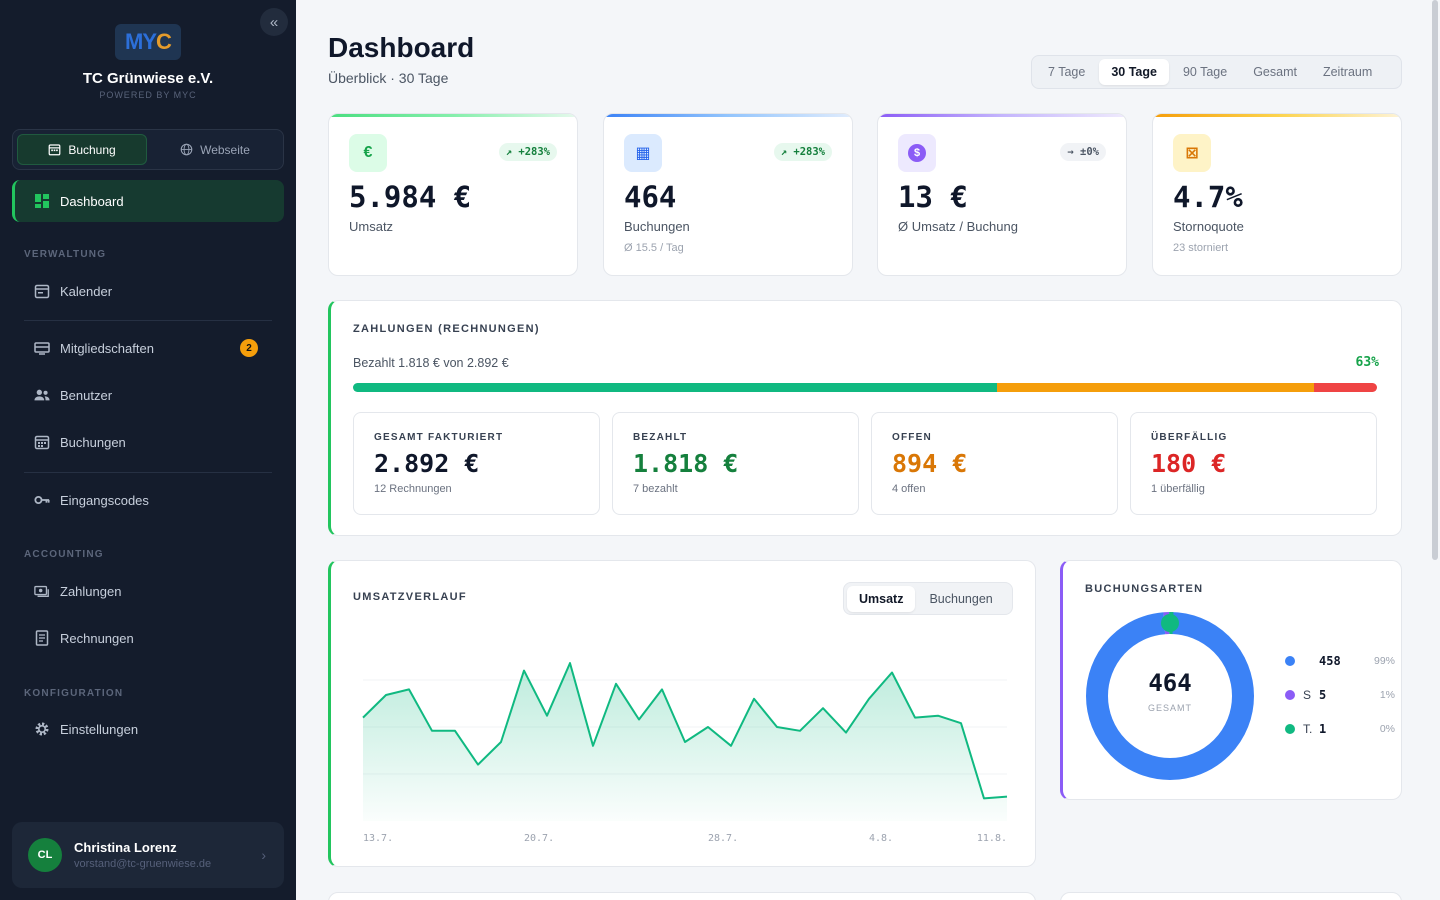  What do you see at coordinates (1275, 72) in the screenshot?
I see `range-gesamt: Gesamt` at bounding box center [1275, 72].